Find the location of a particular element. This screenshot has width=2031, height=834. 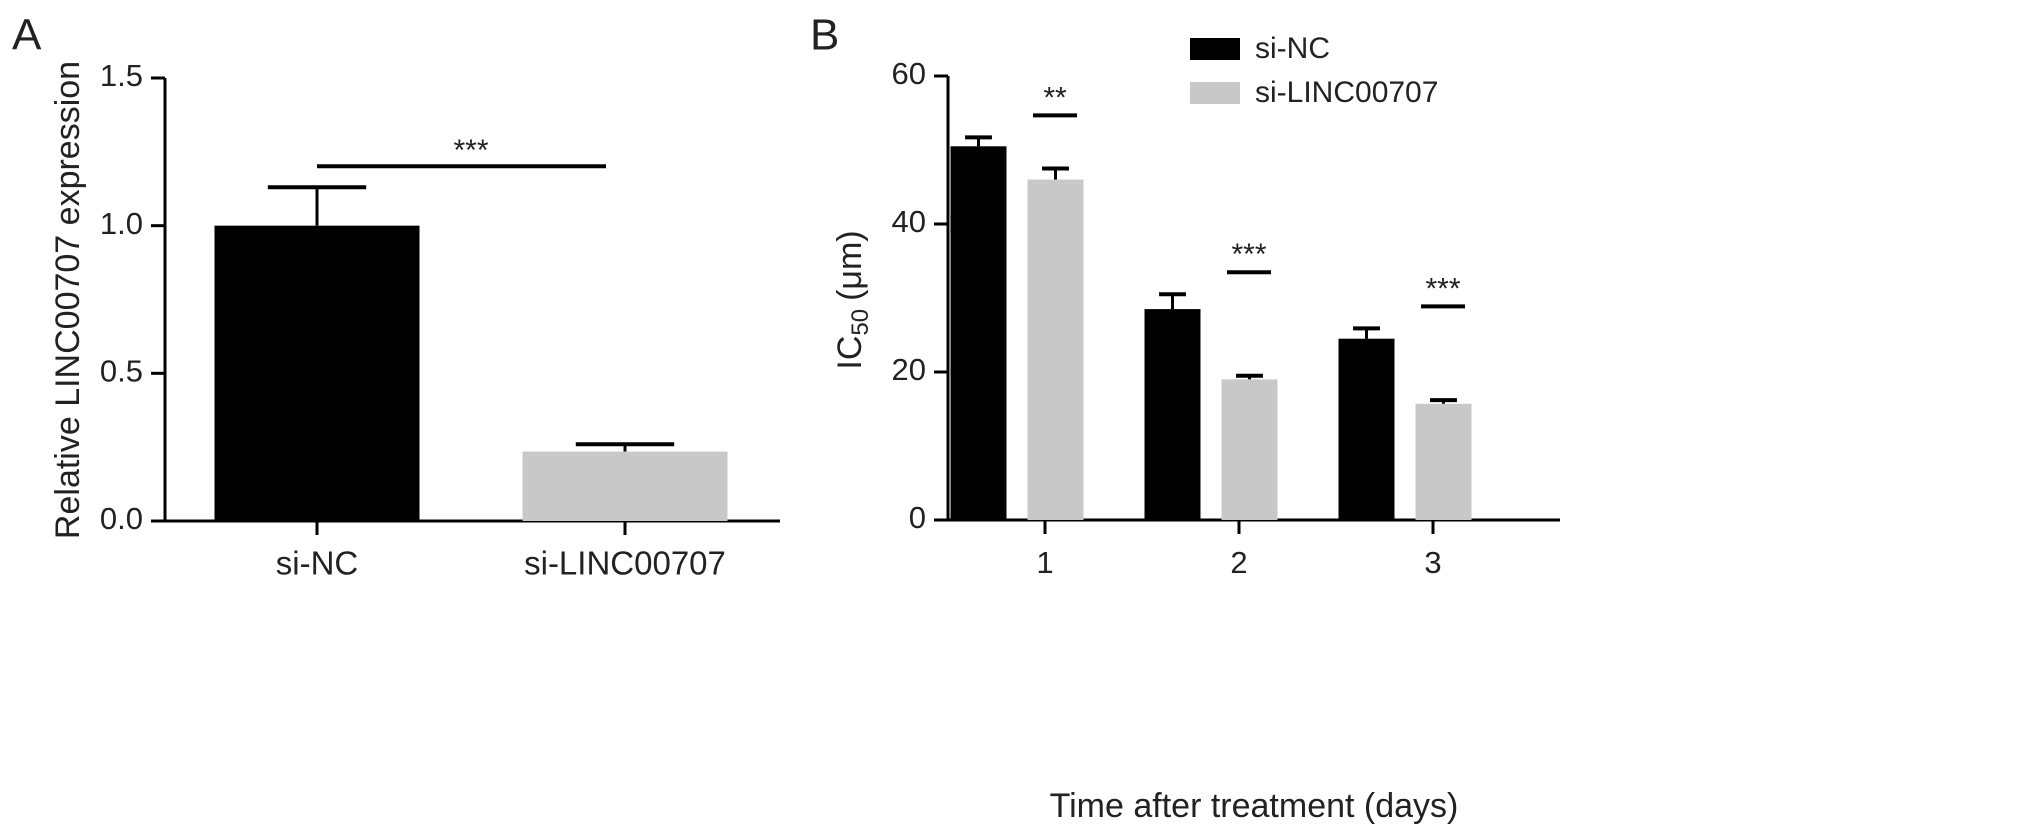

legend-label: si-LINC00707 is located at coordinates (1346, 92).